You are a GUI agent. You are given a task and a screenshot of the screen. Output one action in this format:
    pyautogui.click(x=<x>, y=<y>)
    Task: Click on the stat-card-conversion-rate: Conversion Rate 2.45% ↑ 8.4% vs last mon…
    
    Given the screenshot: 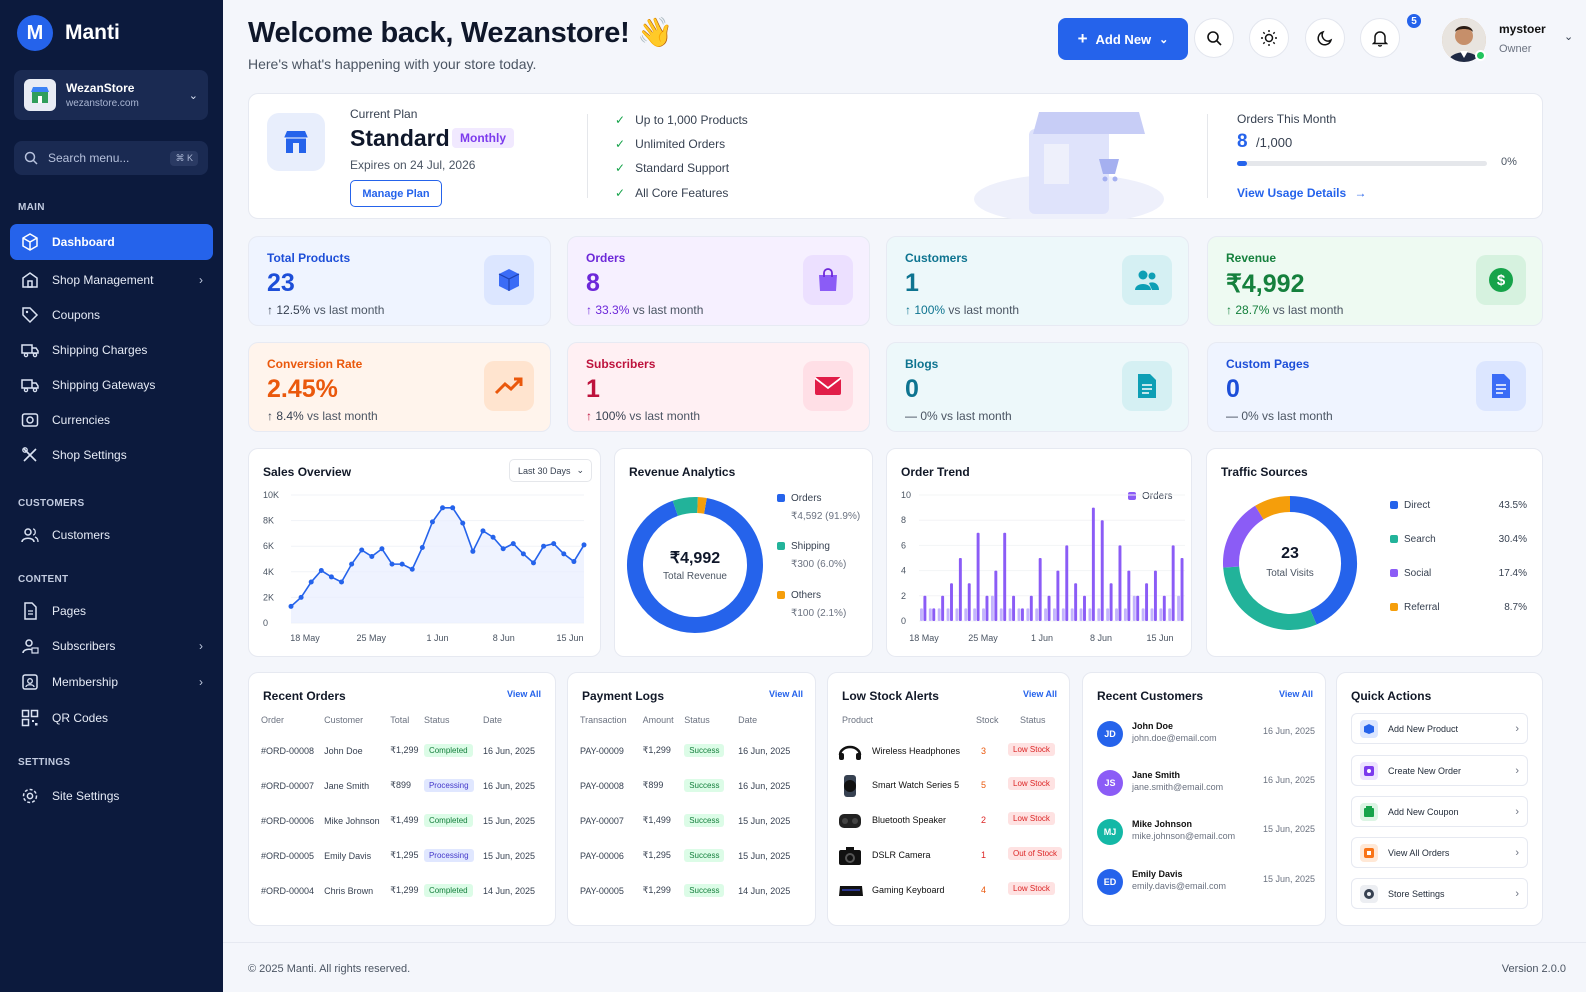 What is the action you would take?
    pyautogui.click(x=399, y=387)
    